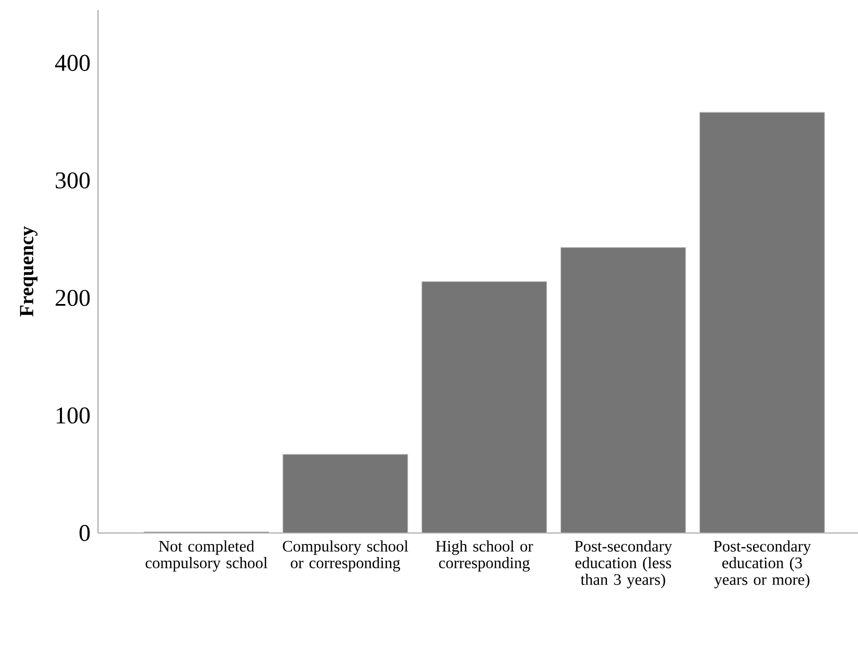 The image size is (858, 646). Describe the element at coordinates (85, 533) in the screenshot. I see `y-tick-label: 0` at that location.